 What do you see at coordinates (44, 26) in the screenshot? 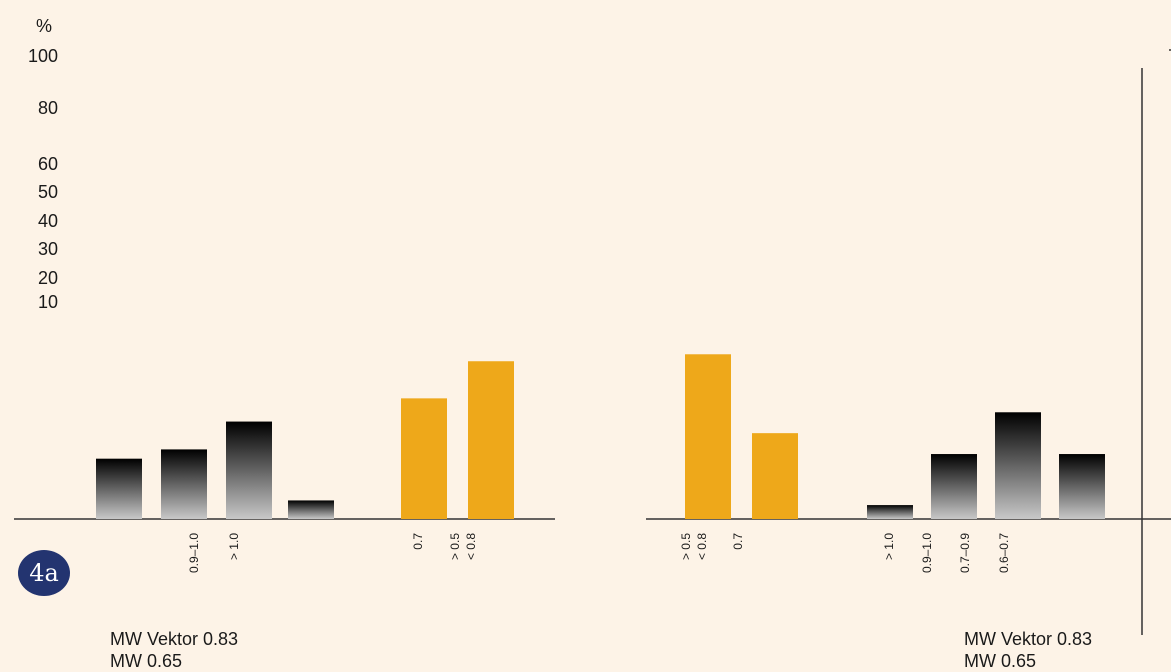
I see `y-axis-unit: %` at bounding box center [44, 26].